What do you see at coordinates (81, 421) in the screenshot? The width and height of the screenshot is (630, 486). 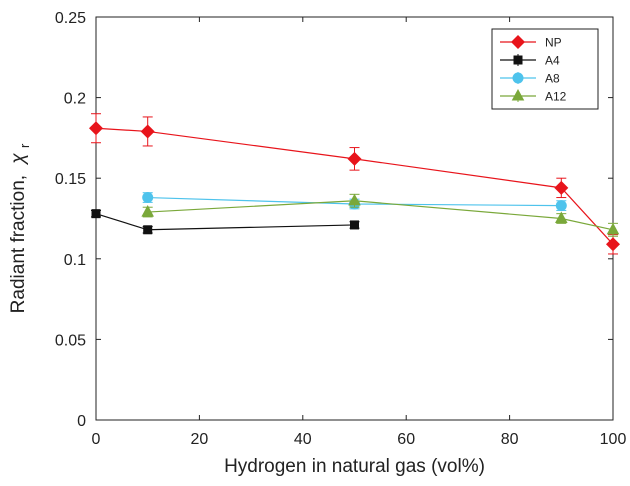 I see `y-tick-label: 0` at bounding box center [81, 421].